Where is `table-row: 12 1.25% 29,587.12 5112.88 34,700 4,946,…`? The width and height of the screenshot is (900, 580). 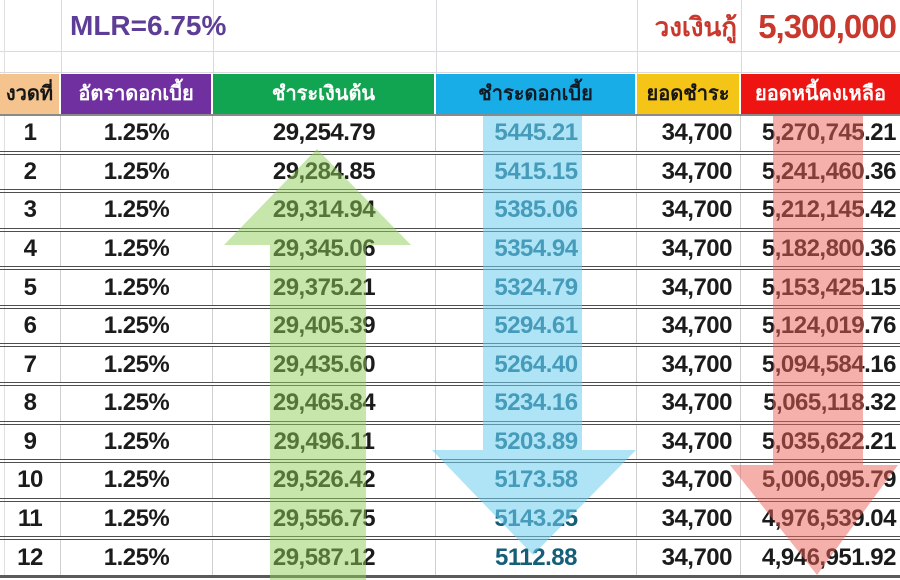 table-row: 12 1.25% 29,587.12 5112.88 34,700 4,946,… is located at coordinates (450, 559).